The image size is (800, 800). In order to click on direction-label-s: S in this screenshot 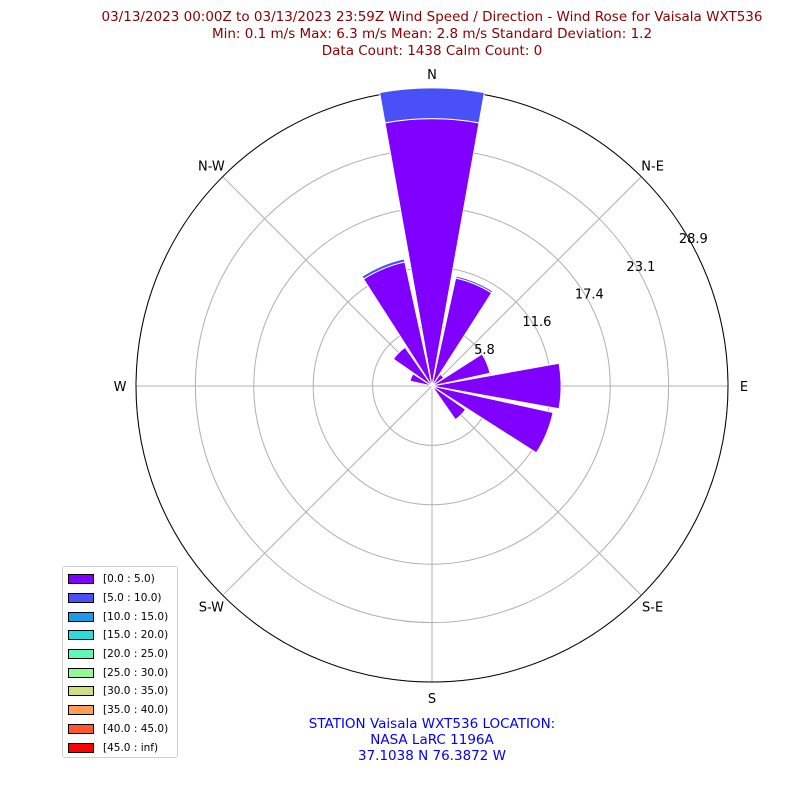, I will do `click(432, 699)`.